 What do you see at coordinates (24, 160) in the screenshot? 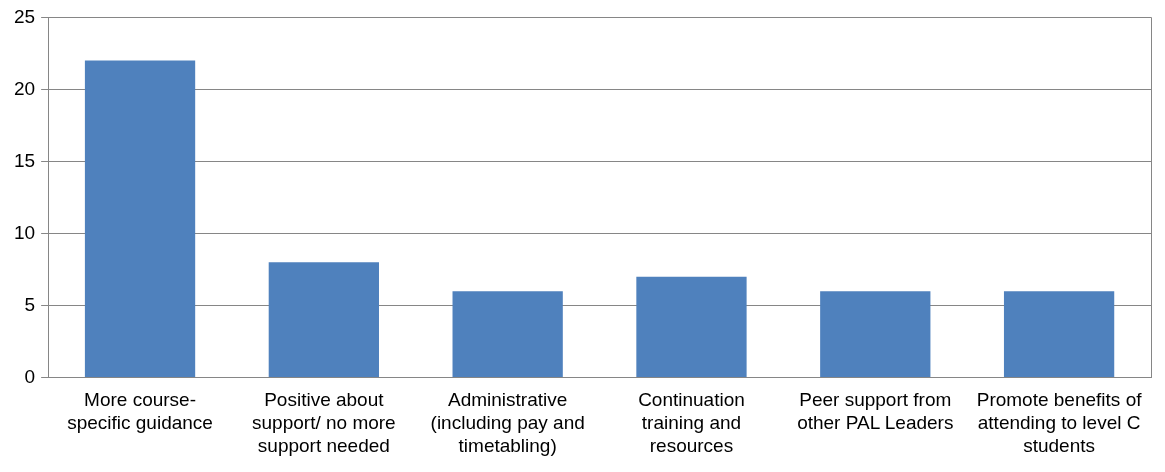
I see `y-tick-label: 15` at bounding box center [24, 160].